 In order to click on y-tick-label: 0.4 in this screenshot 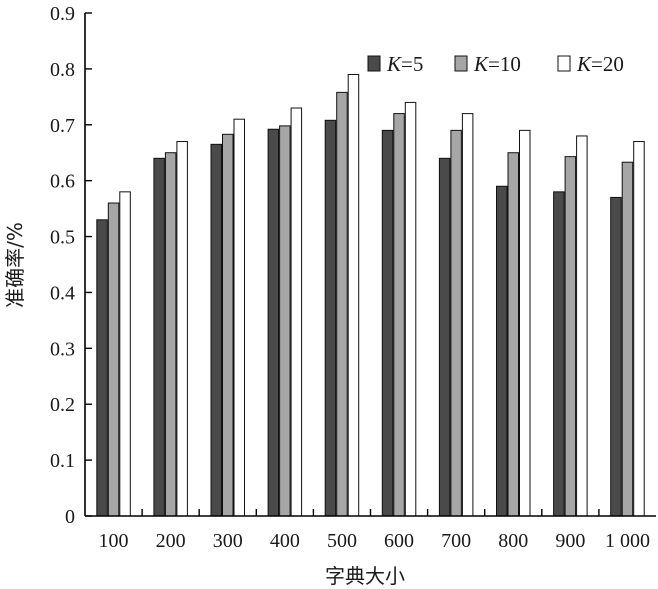, I will do `click(62, 293)`.